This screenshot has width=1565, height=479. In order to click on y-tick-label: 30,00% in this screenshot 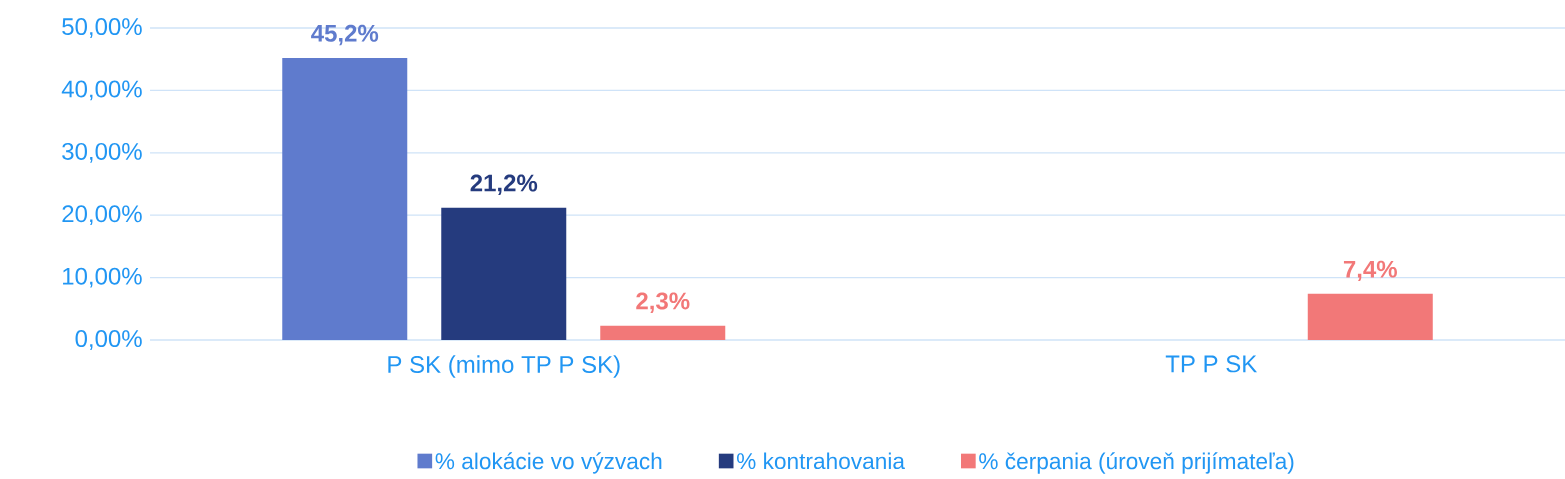, I will do `click(102, 152)`.